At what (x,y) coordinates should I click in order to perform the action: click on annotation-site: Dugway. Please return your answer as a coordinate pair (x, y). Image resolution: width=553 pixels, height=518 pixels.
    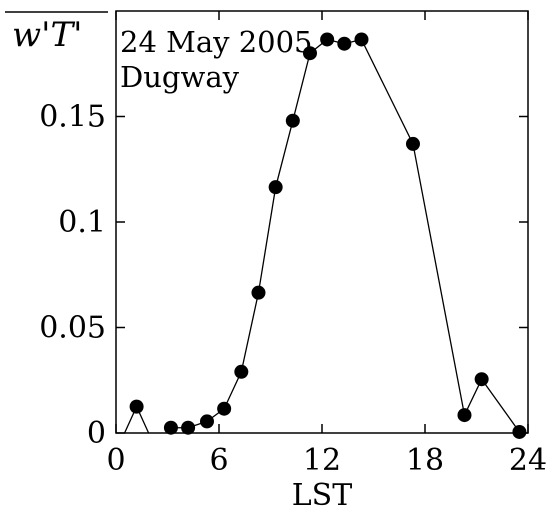
    Looking at the image, I should click on (180, 77).